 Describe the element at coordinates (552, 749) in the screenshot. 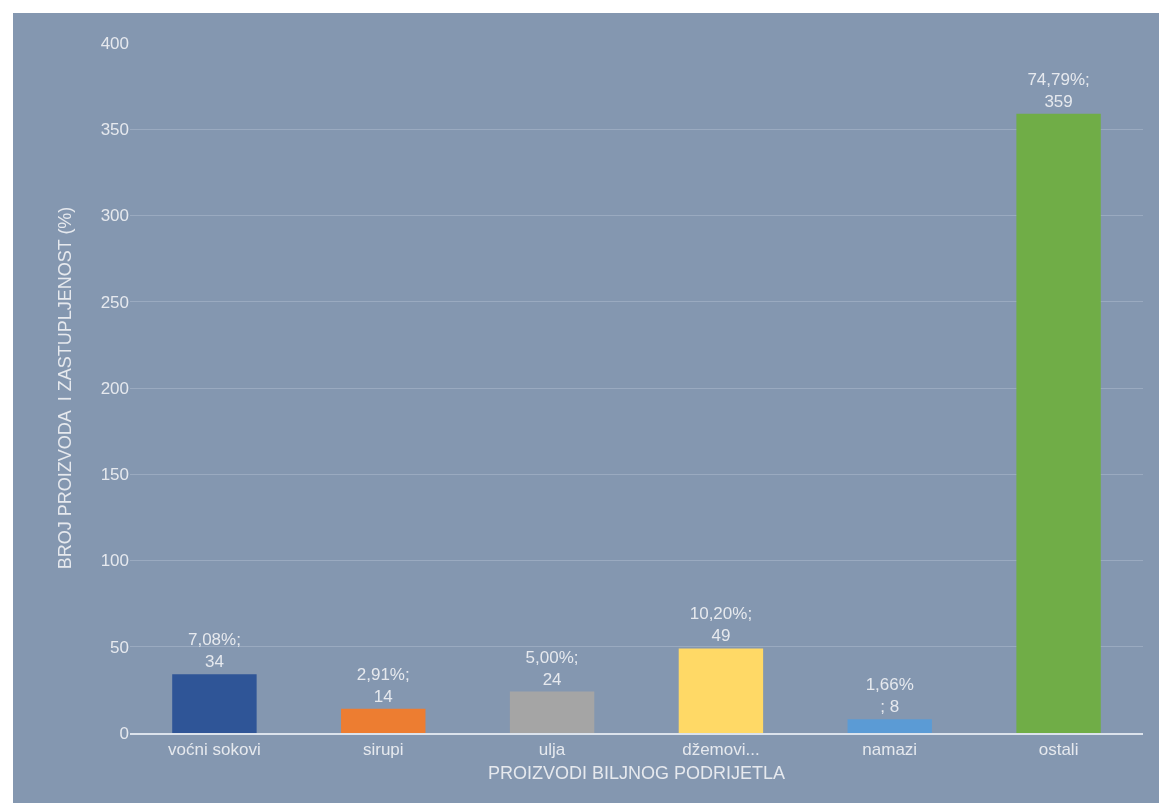

I see `x-tick-label: ulja` at that location.